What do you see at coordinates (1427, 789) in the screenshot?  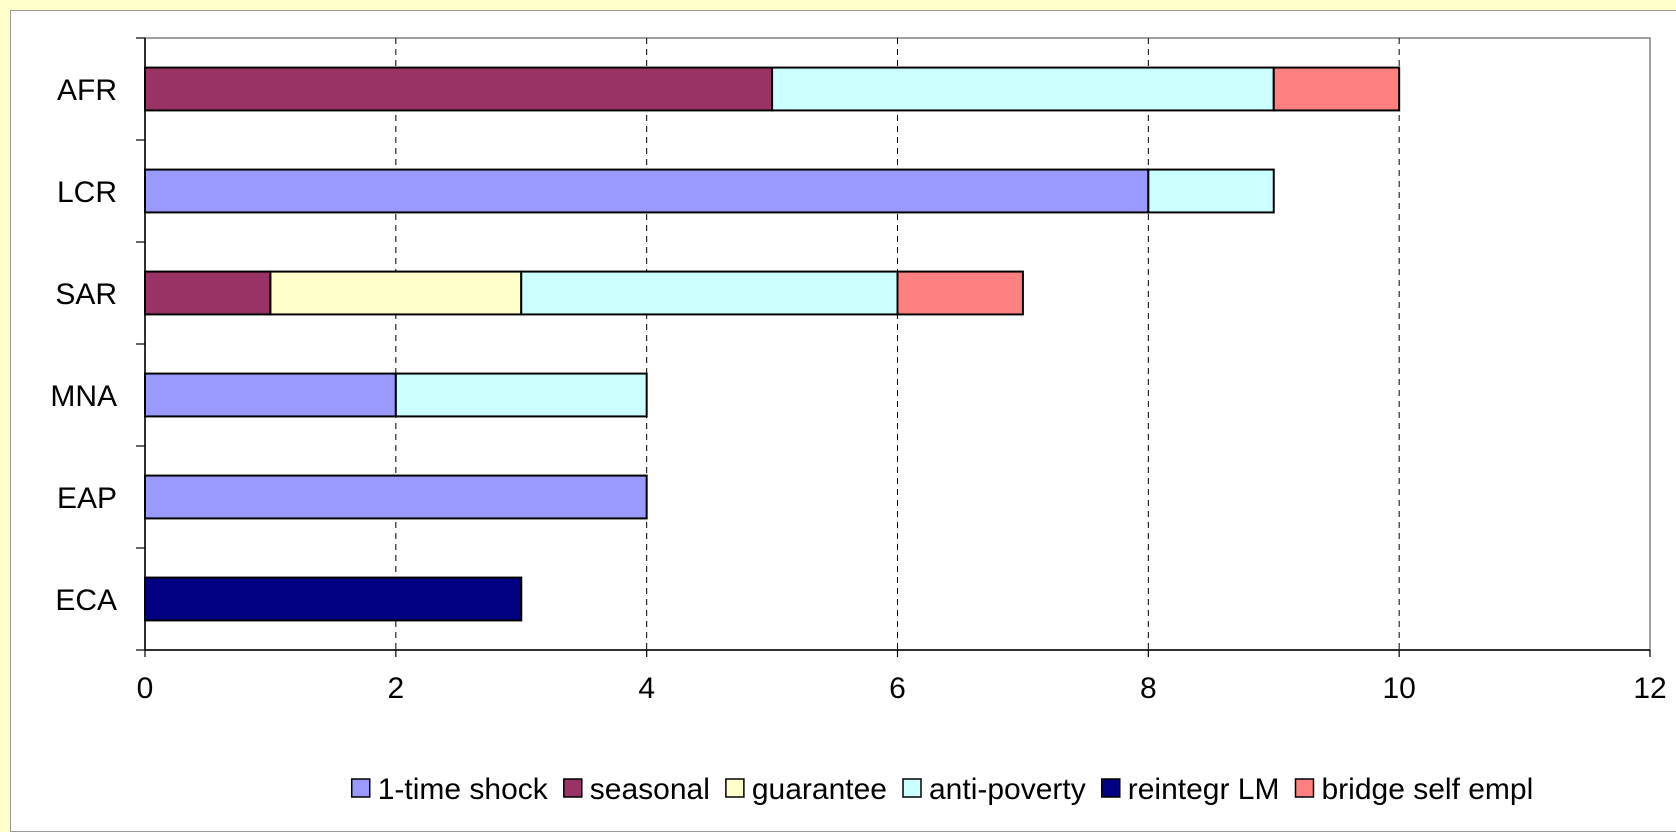 I see `legend-label: bridge self empl` at bounding box center [1427, 789].